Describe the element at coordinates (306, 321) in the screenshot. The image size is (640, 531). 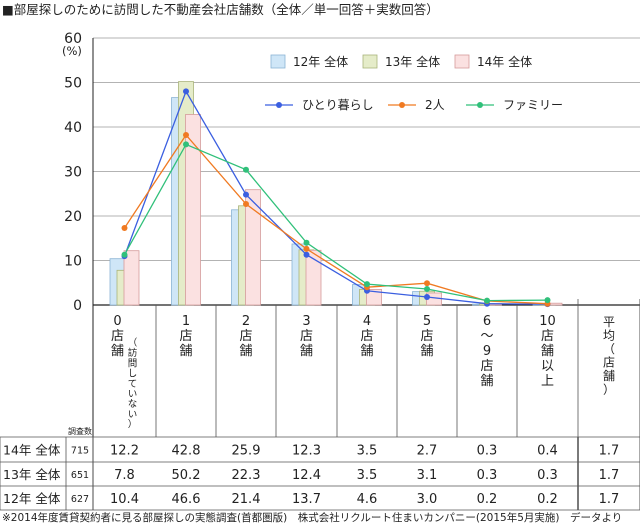
I see `x-tick-label: 3` at that location.